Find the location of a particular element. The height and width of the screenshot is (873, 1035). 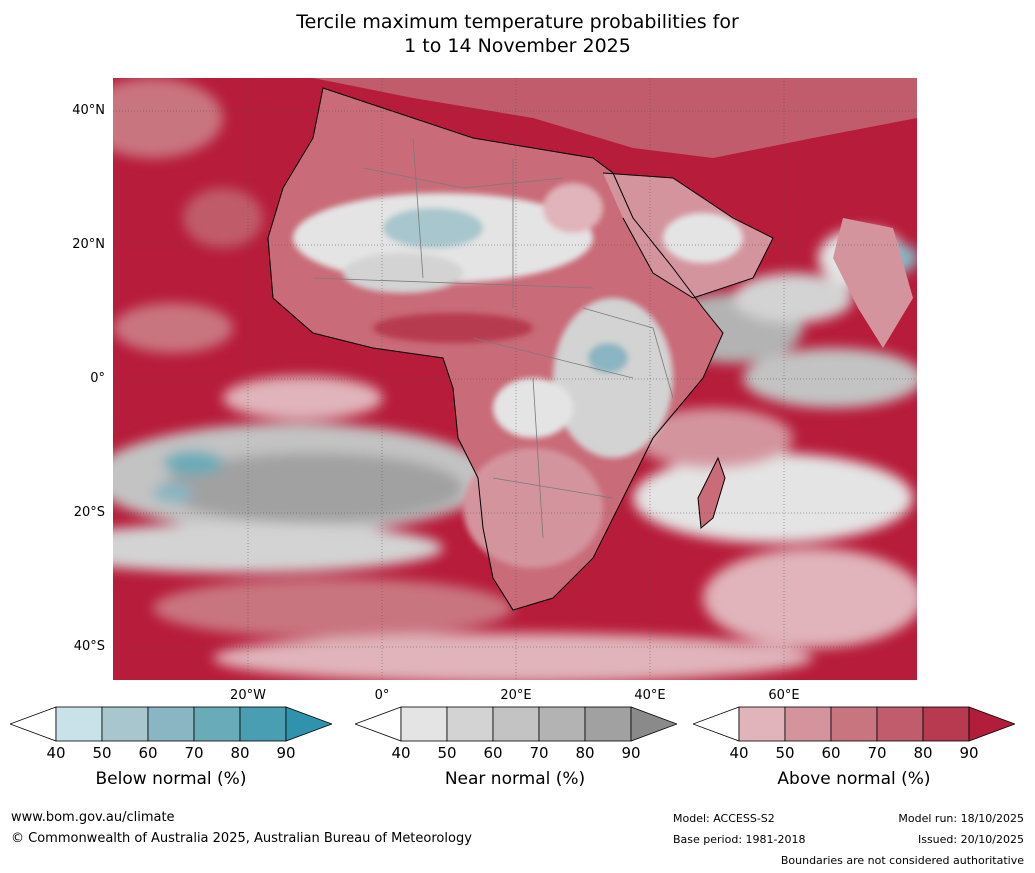

below-colorbar-max-arrow is located at coordinates (308, 724).